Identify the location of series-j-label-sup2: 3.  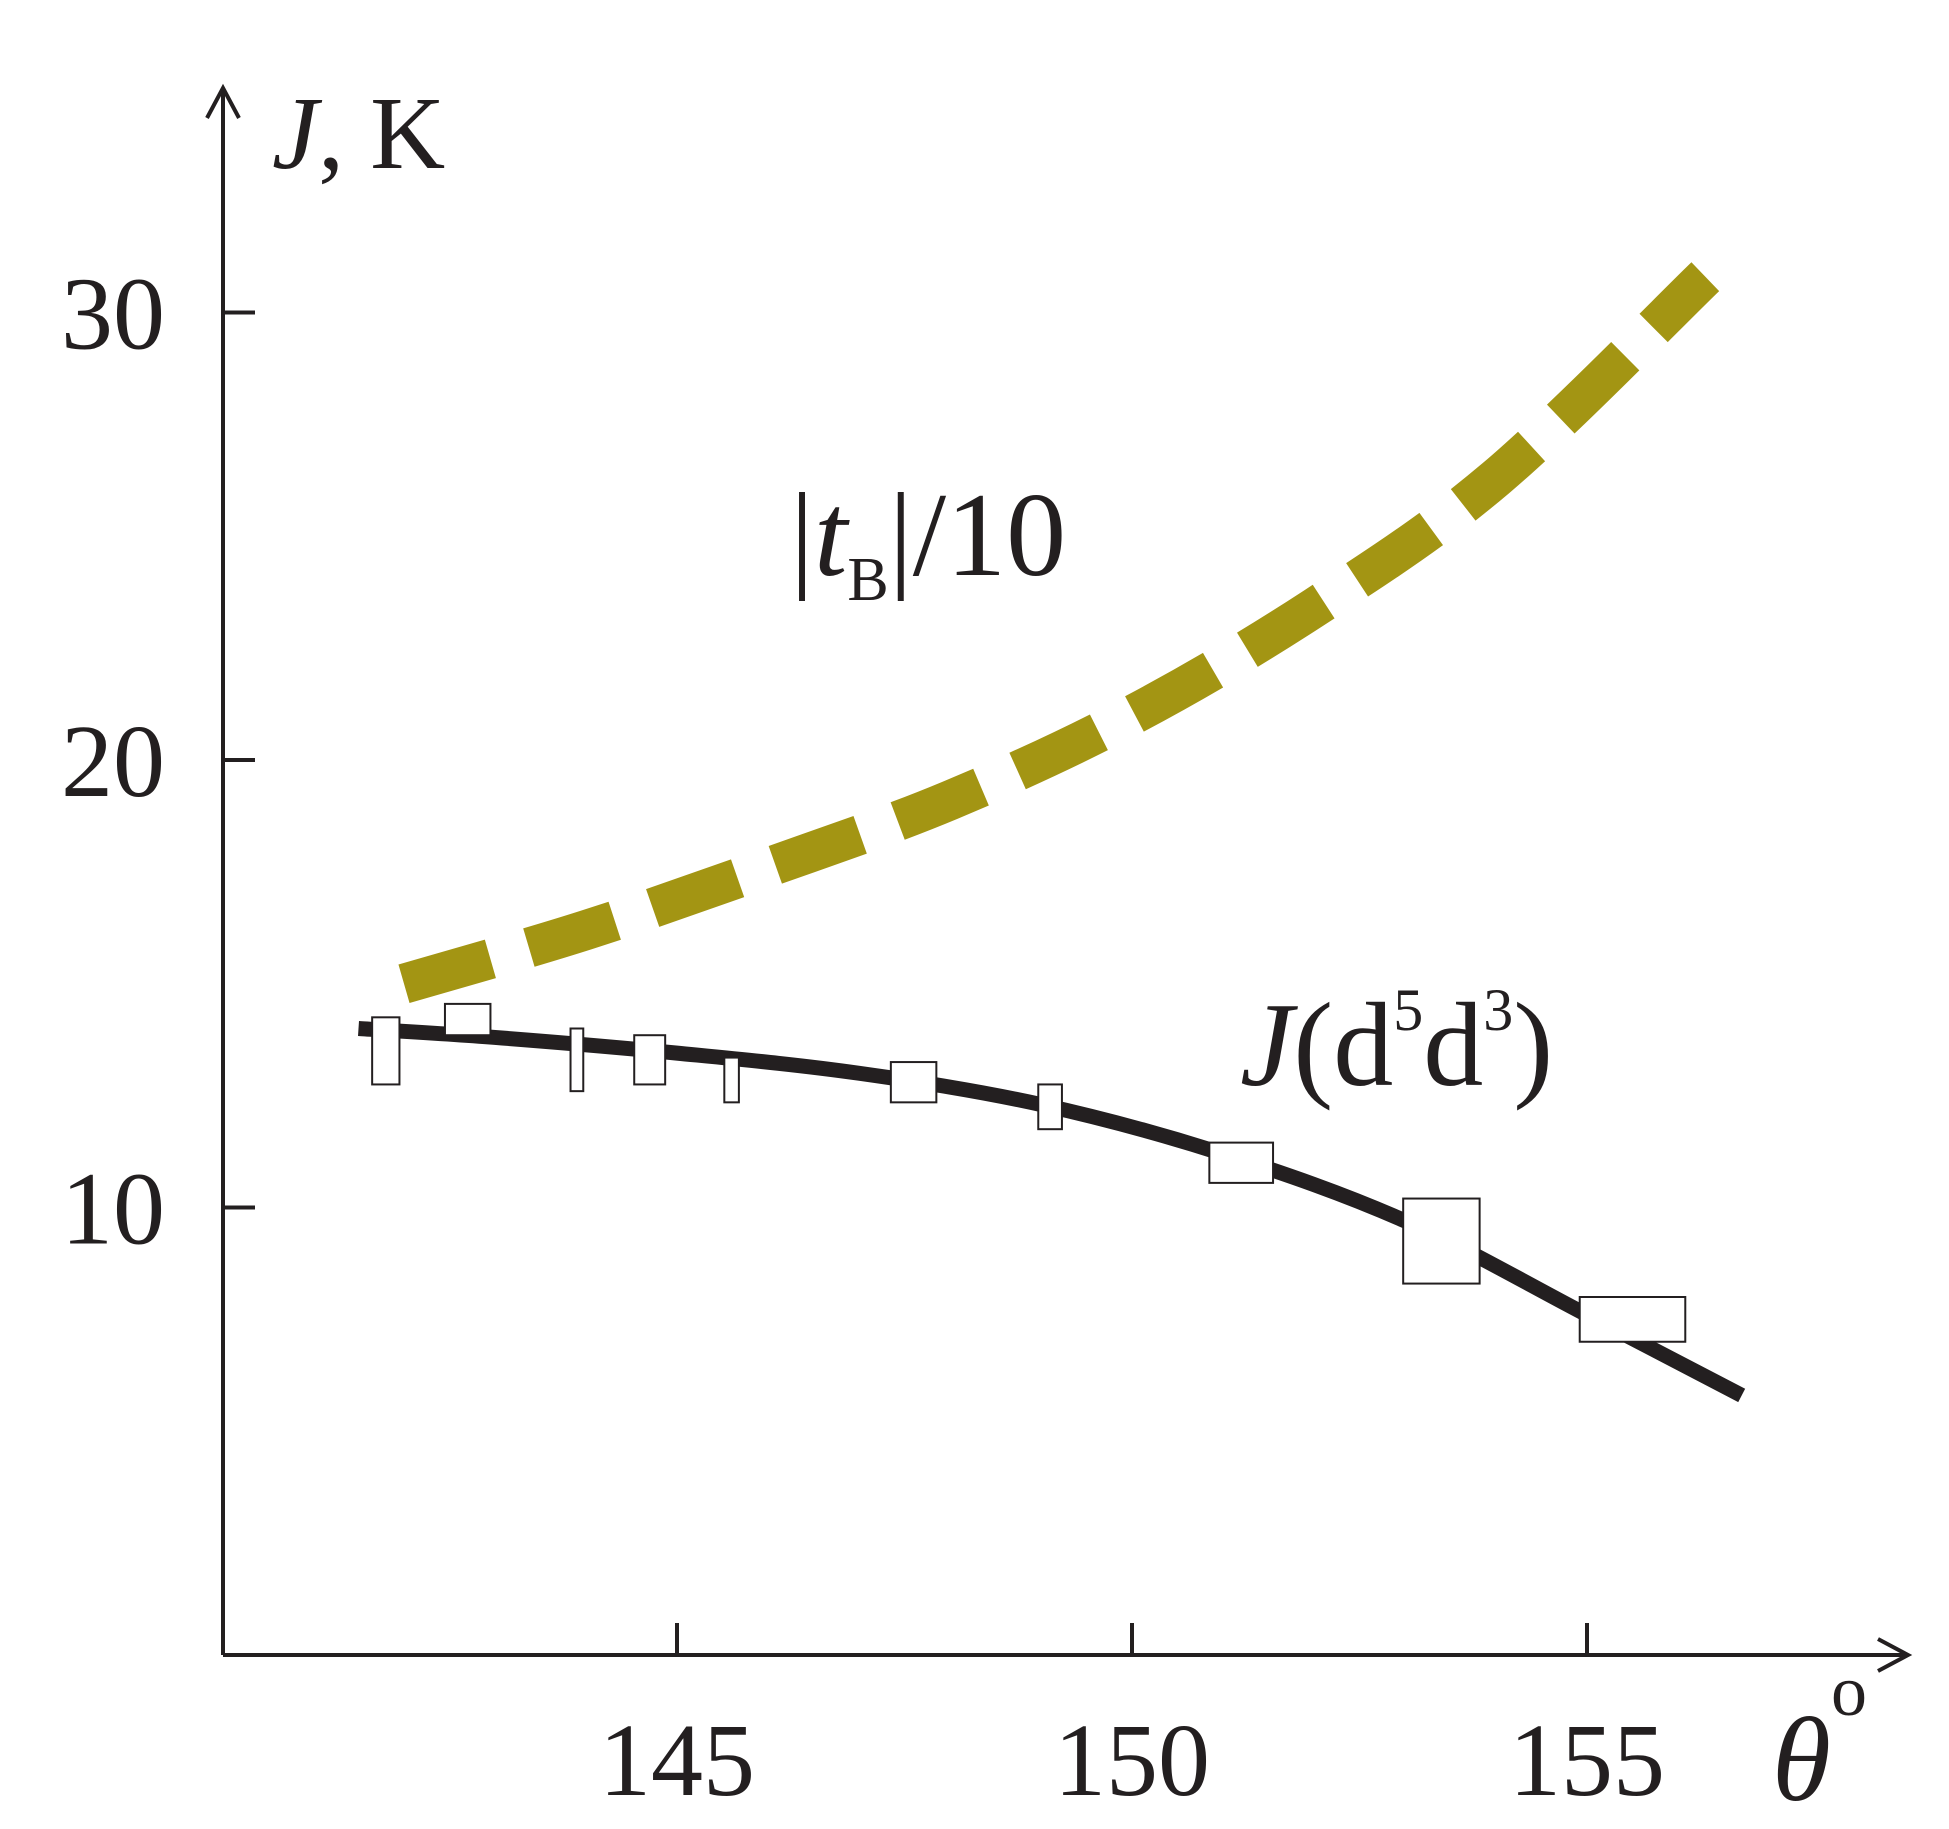
(1498, 1010).